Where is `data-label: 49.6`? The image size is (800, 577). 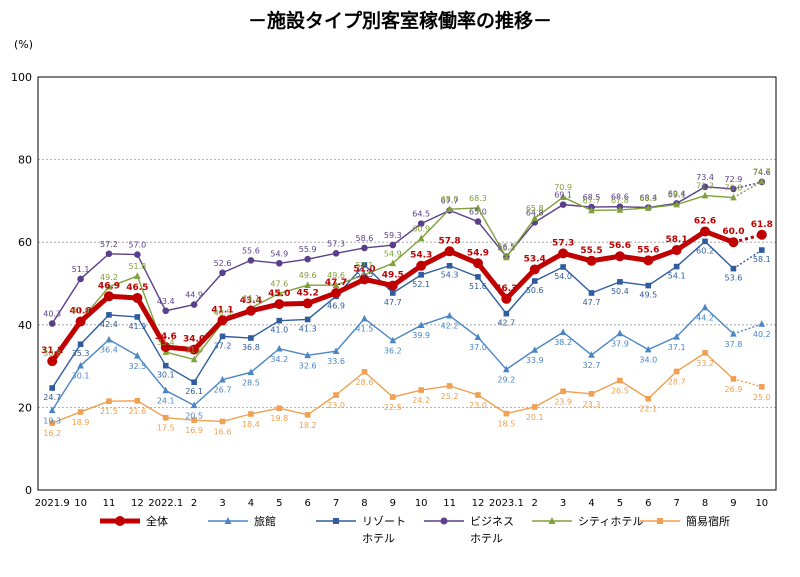
data-label: 49.6 is located at coordinates (336, 275).